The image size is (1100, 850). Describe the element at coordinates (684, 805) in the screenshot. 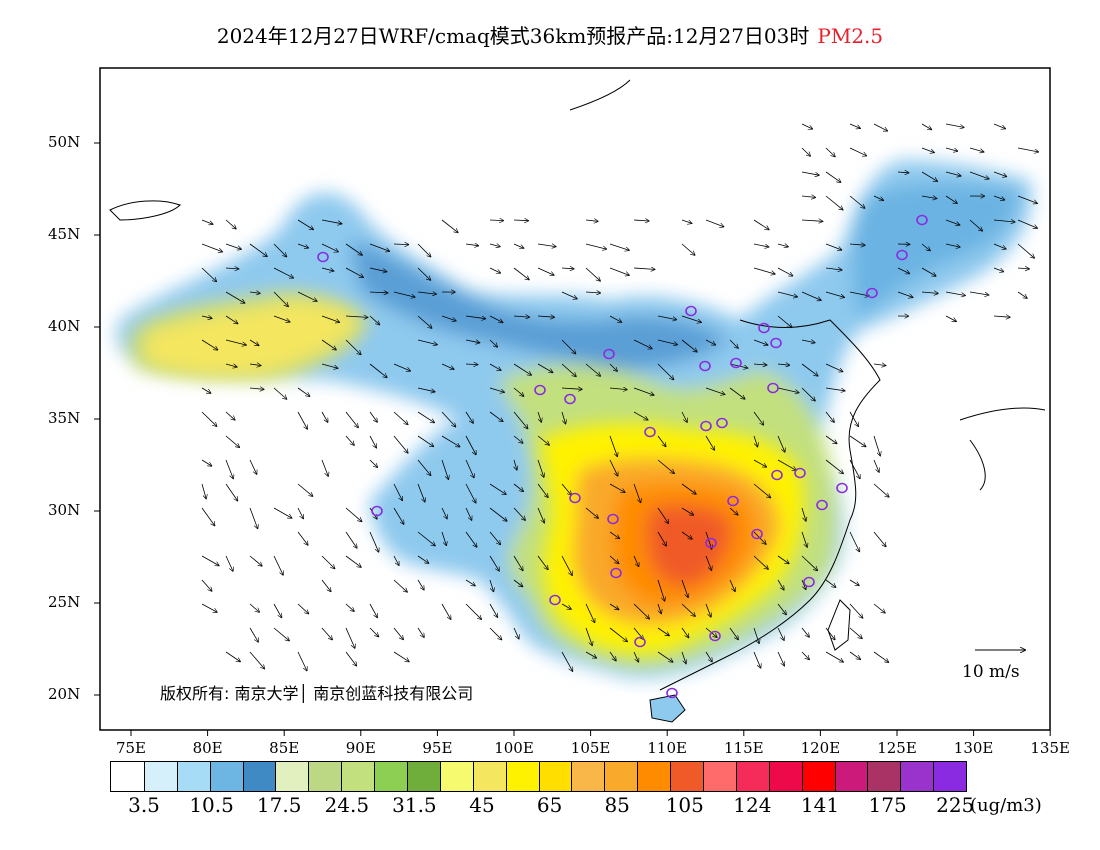

I see `colorbar-label: 105` at that location.